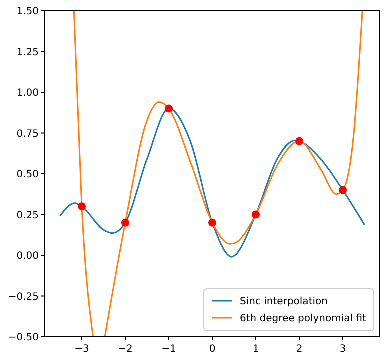 This screenshot has height=361, width=386. I want to click on y-tick-label: −0.50, so click(23, 338).